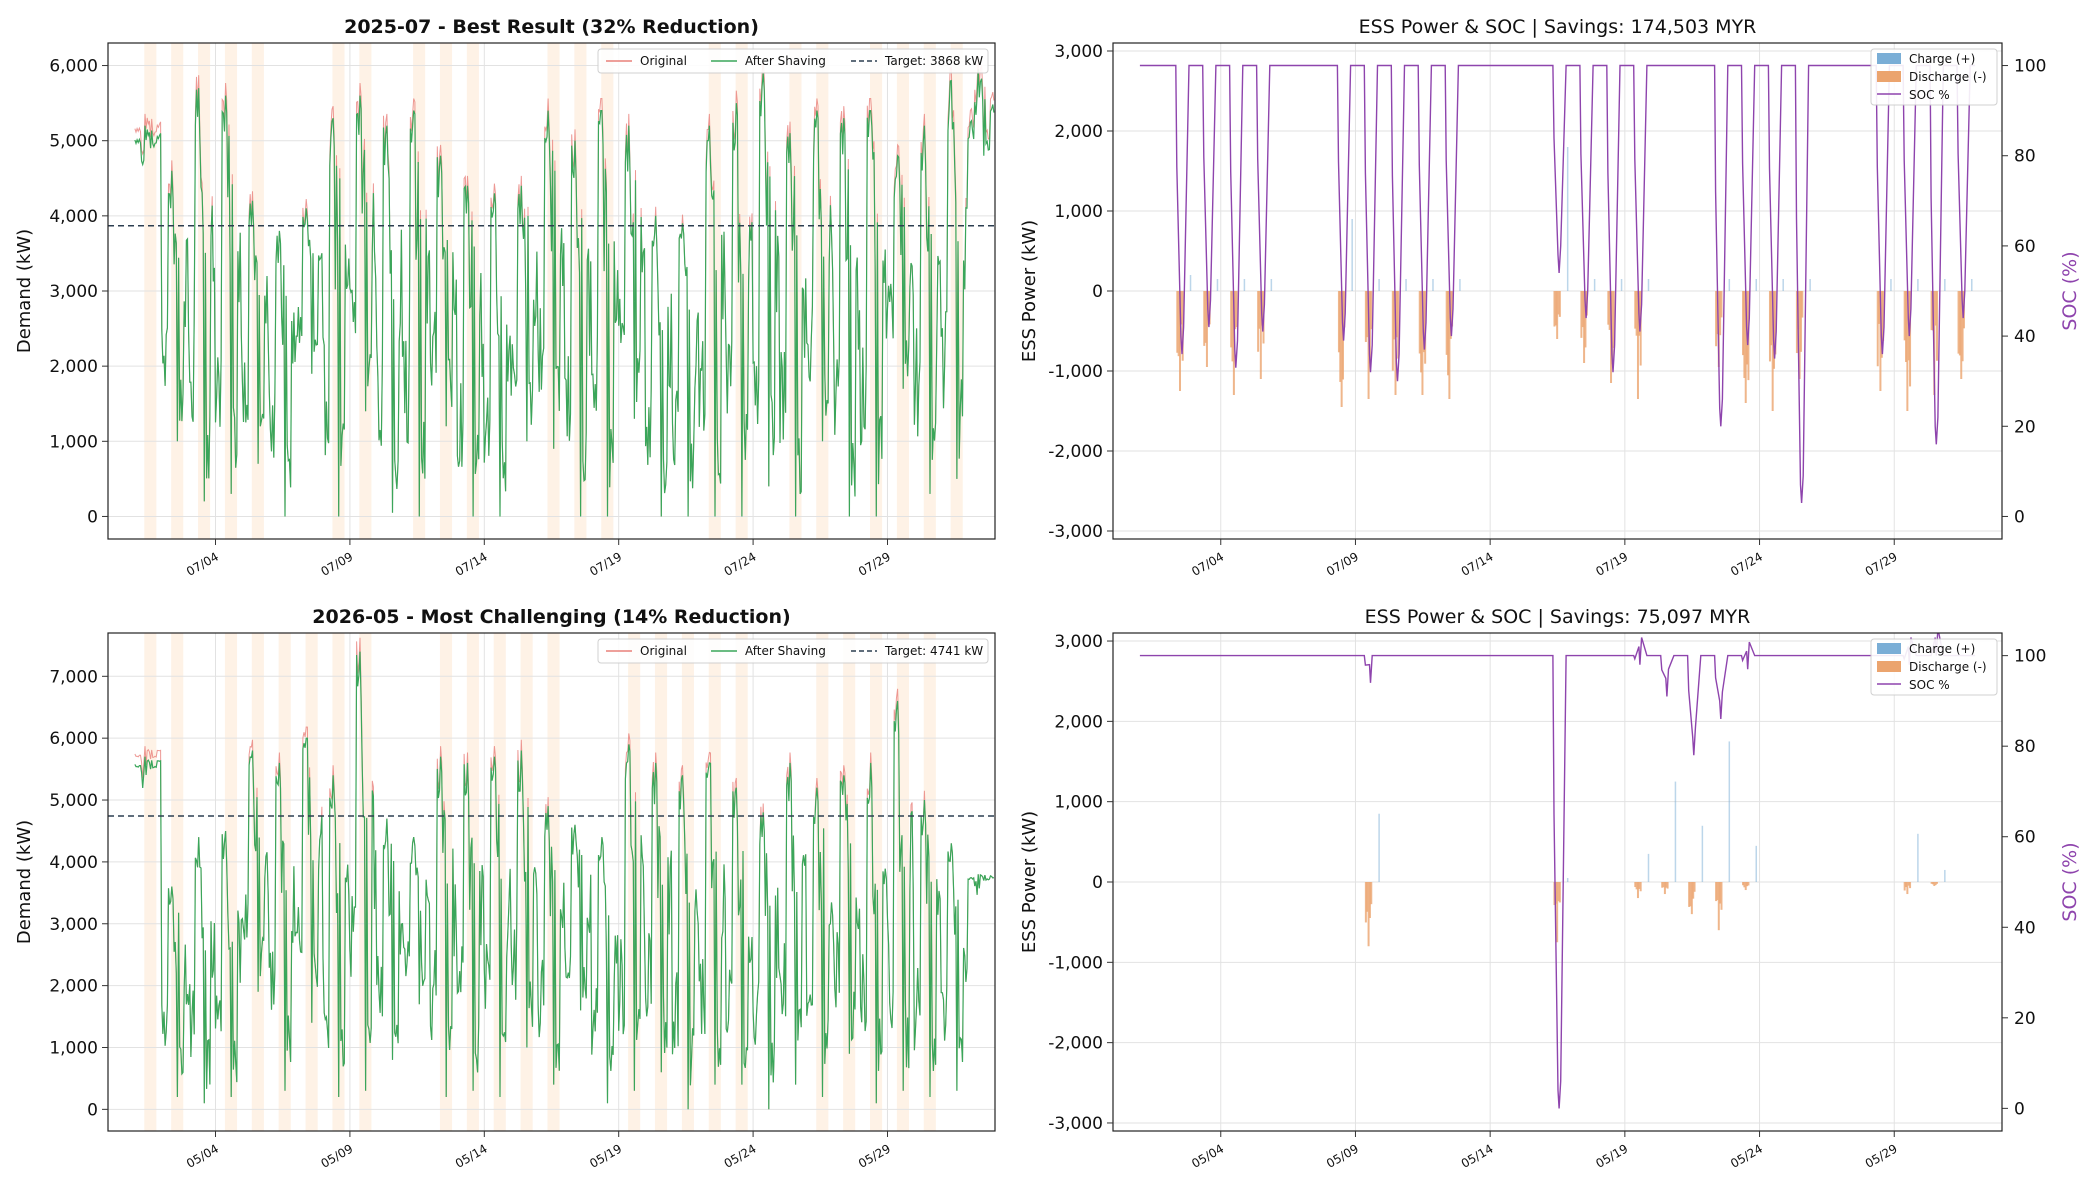 The height and width of the screenshot is (1187, 2093). What do you see at coordinates (1342, 1155) in the screenshot?
I see `x-tick-label: 05/09` at bounding box center [1342, 1155].